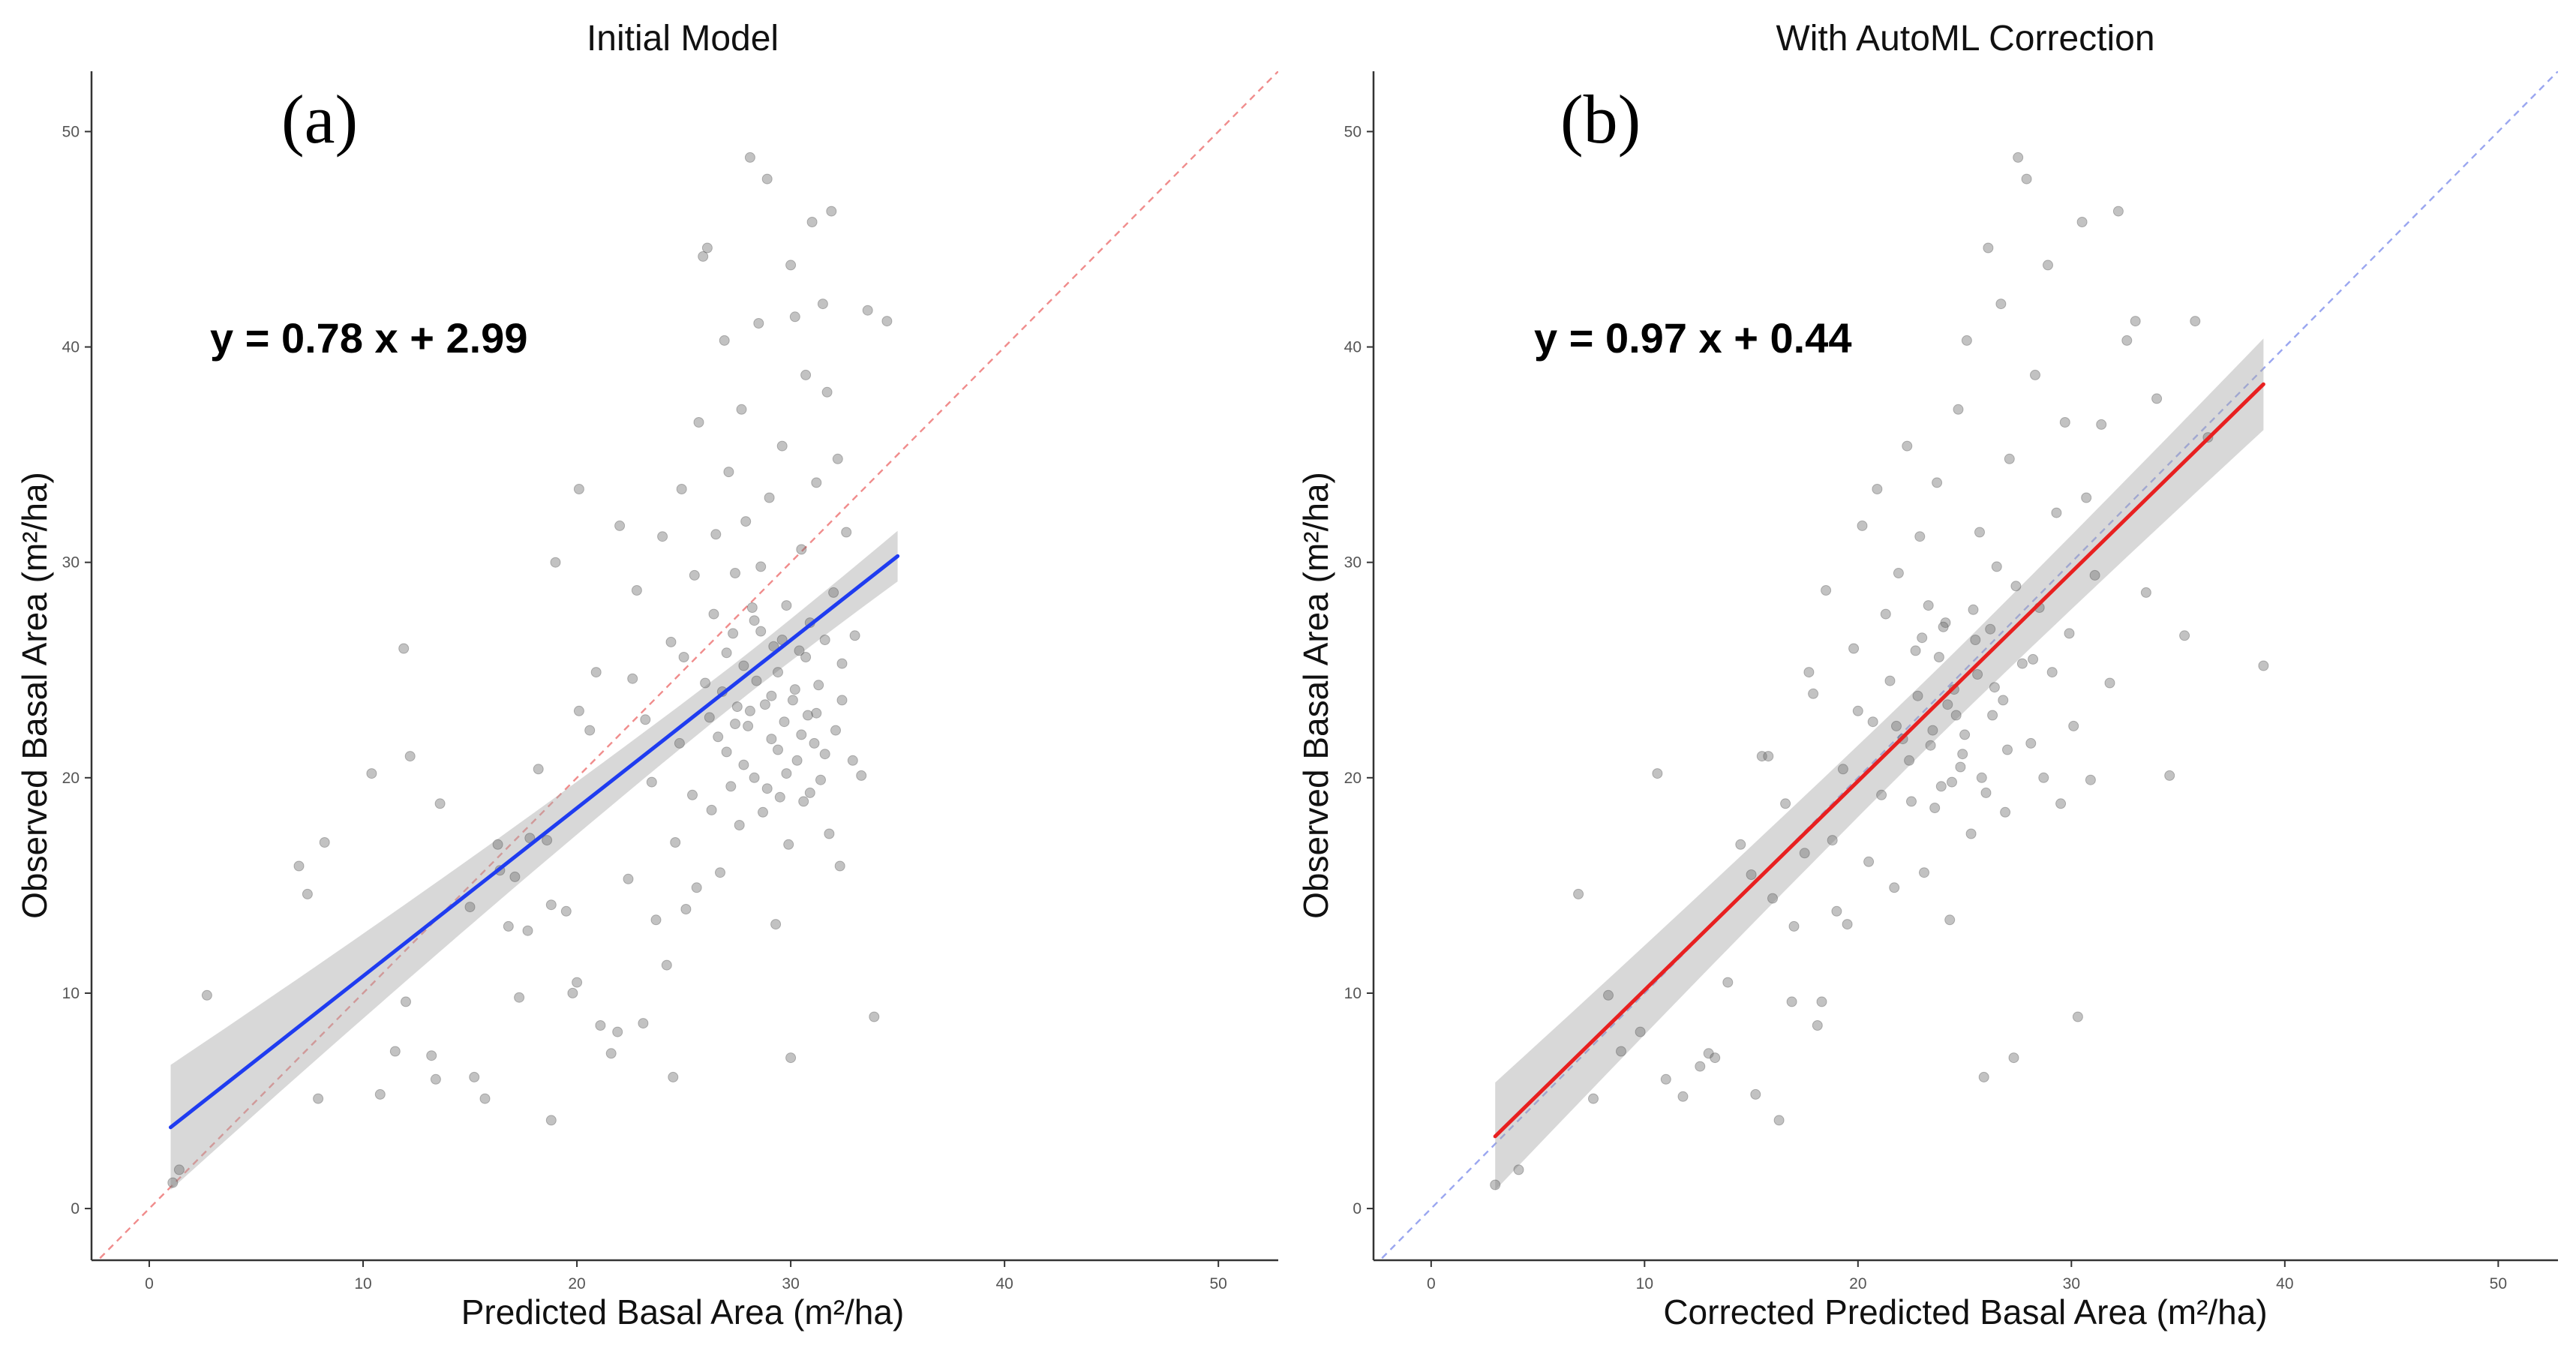  I want to click on panel-a-title: Initial Model, so click(683, 39).